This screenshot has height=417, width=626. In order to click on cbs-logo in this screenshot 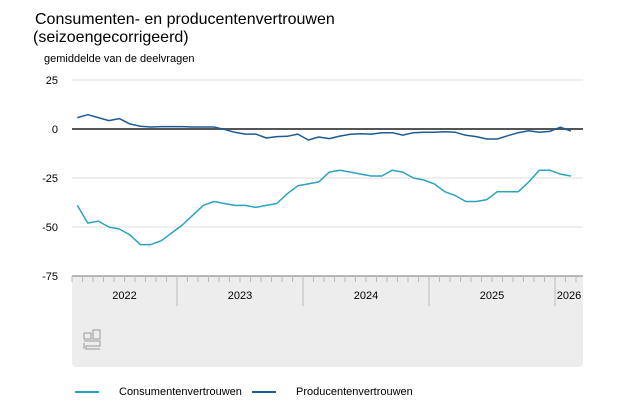, I will do `click(92, 339)`.